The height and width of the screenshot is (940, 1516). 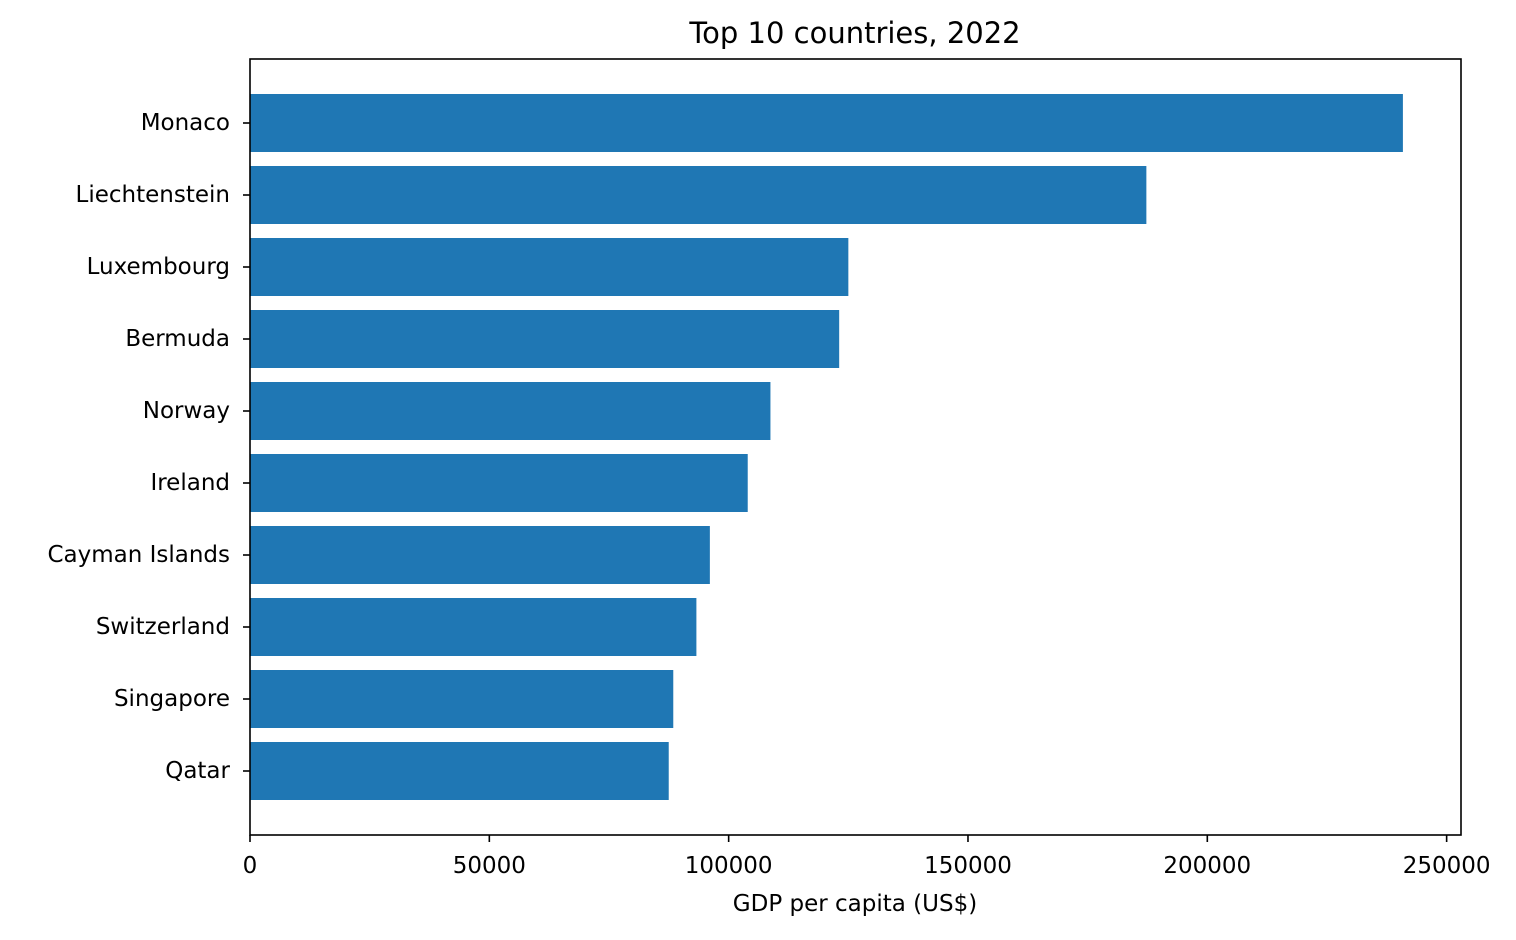 What do you see at coordinates (473, 627) in the screenshot?
I see `bar-switzerland` at bounding box center [473, 627].